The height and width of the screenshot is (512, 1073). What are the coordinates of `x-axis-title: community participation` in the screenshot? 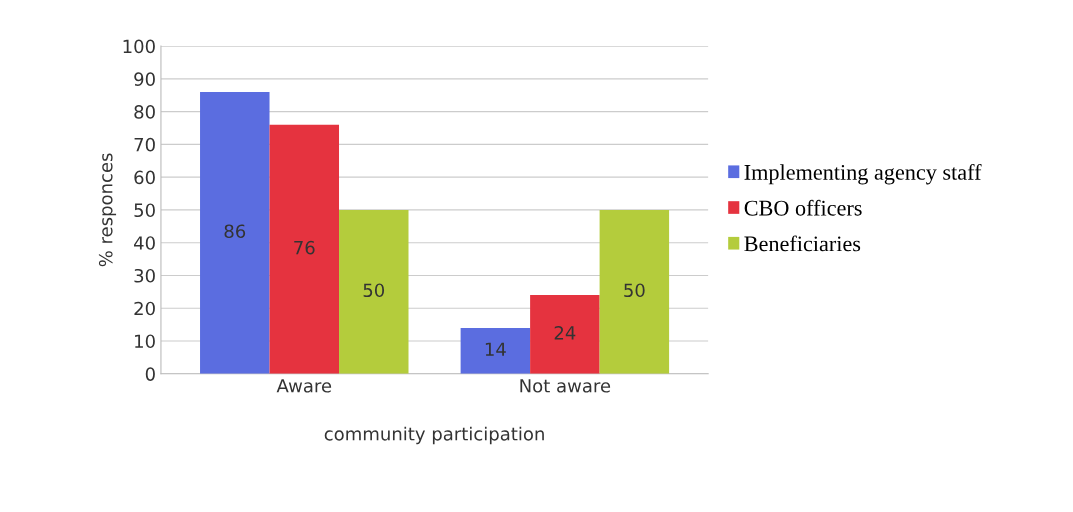 It's located at (434, 435).